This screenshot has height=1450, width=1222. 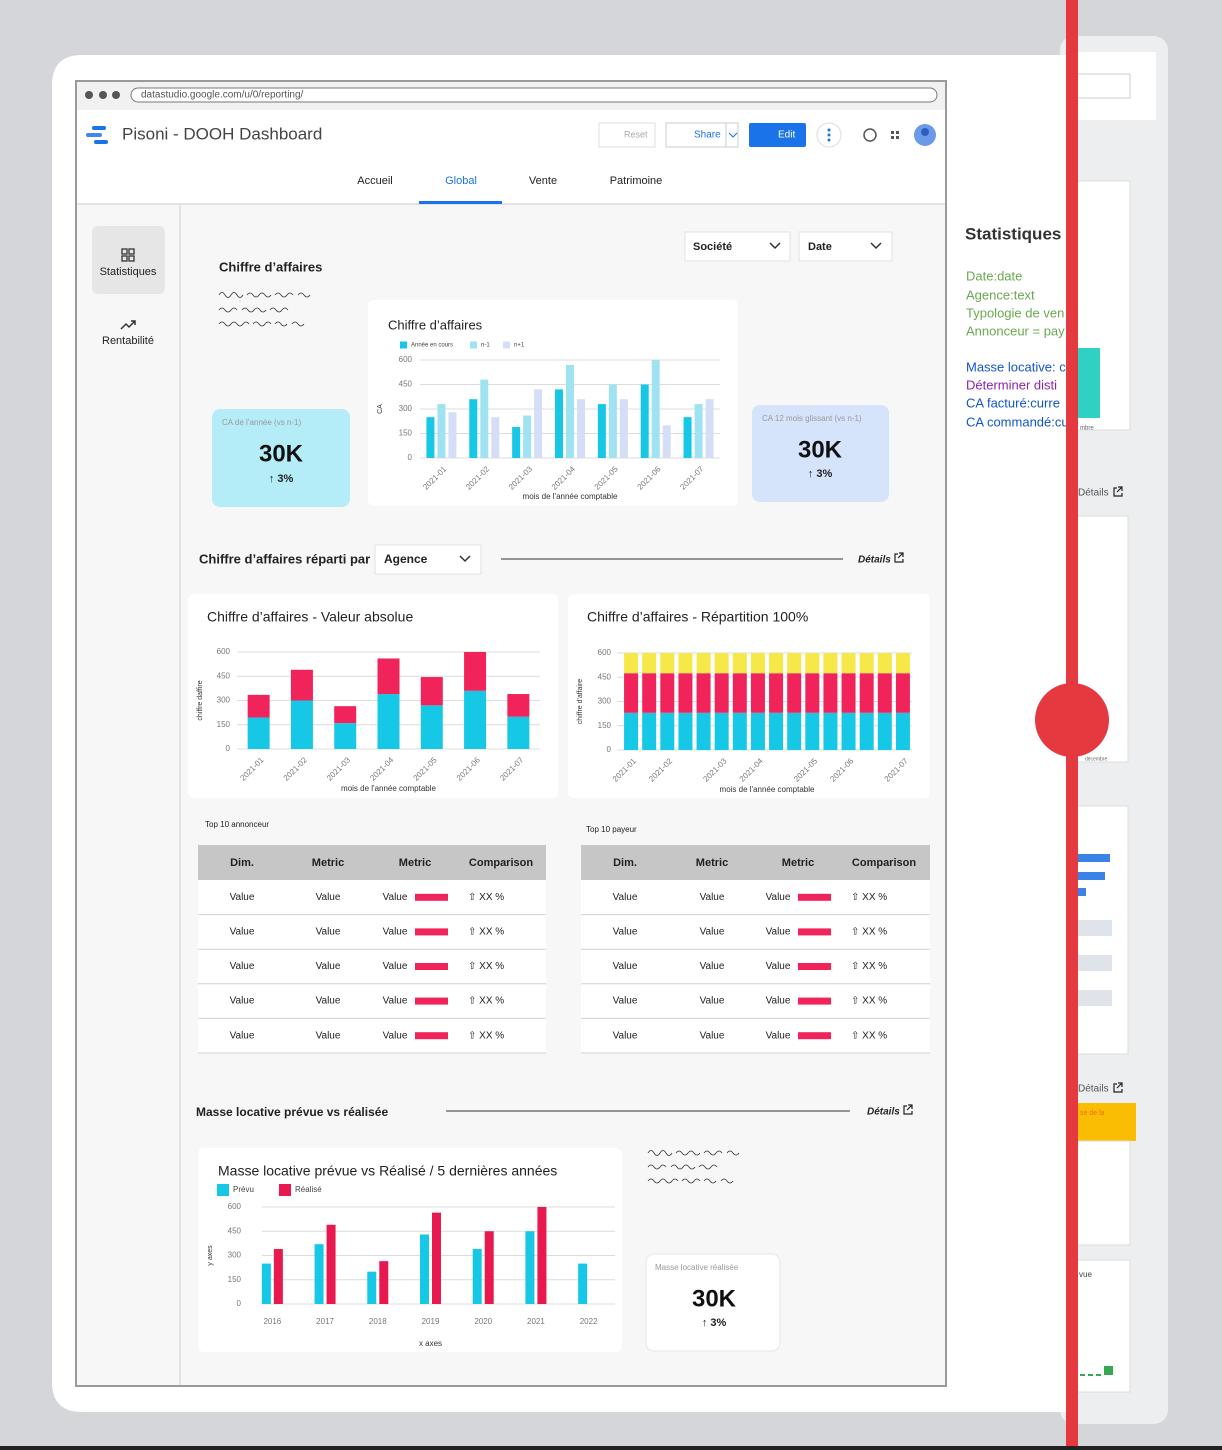 What do you see at coordinates (749, 696) in the screenshot?
I see `chart-card` at bounding box center [749, 696].